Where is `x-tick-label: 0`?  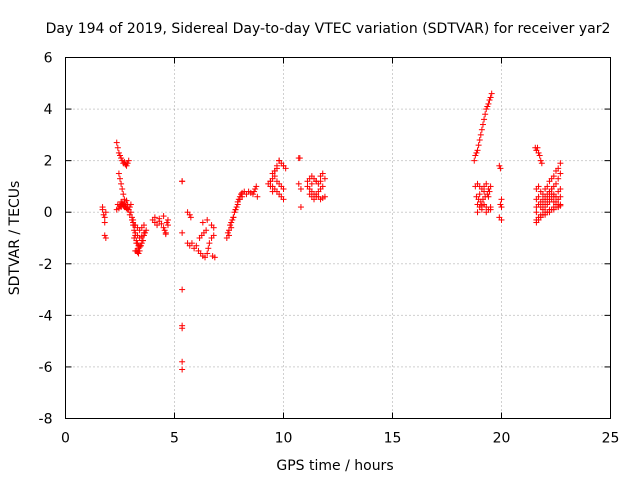 x-tick-label: 0 is located at coordinates (65, 439).